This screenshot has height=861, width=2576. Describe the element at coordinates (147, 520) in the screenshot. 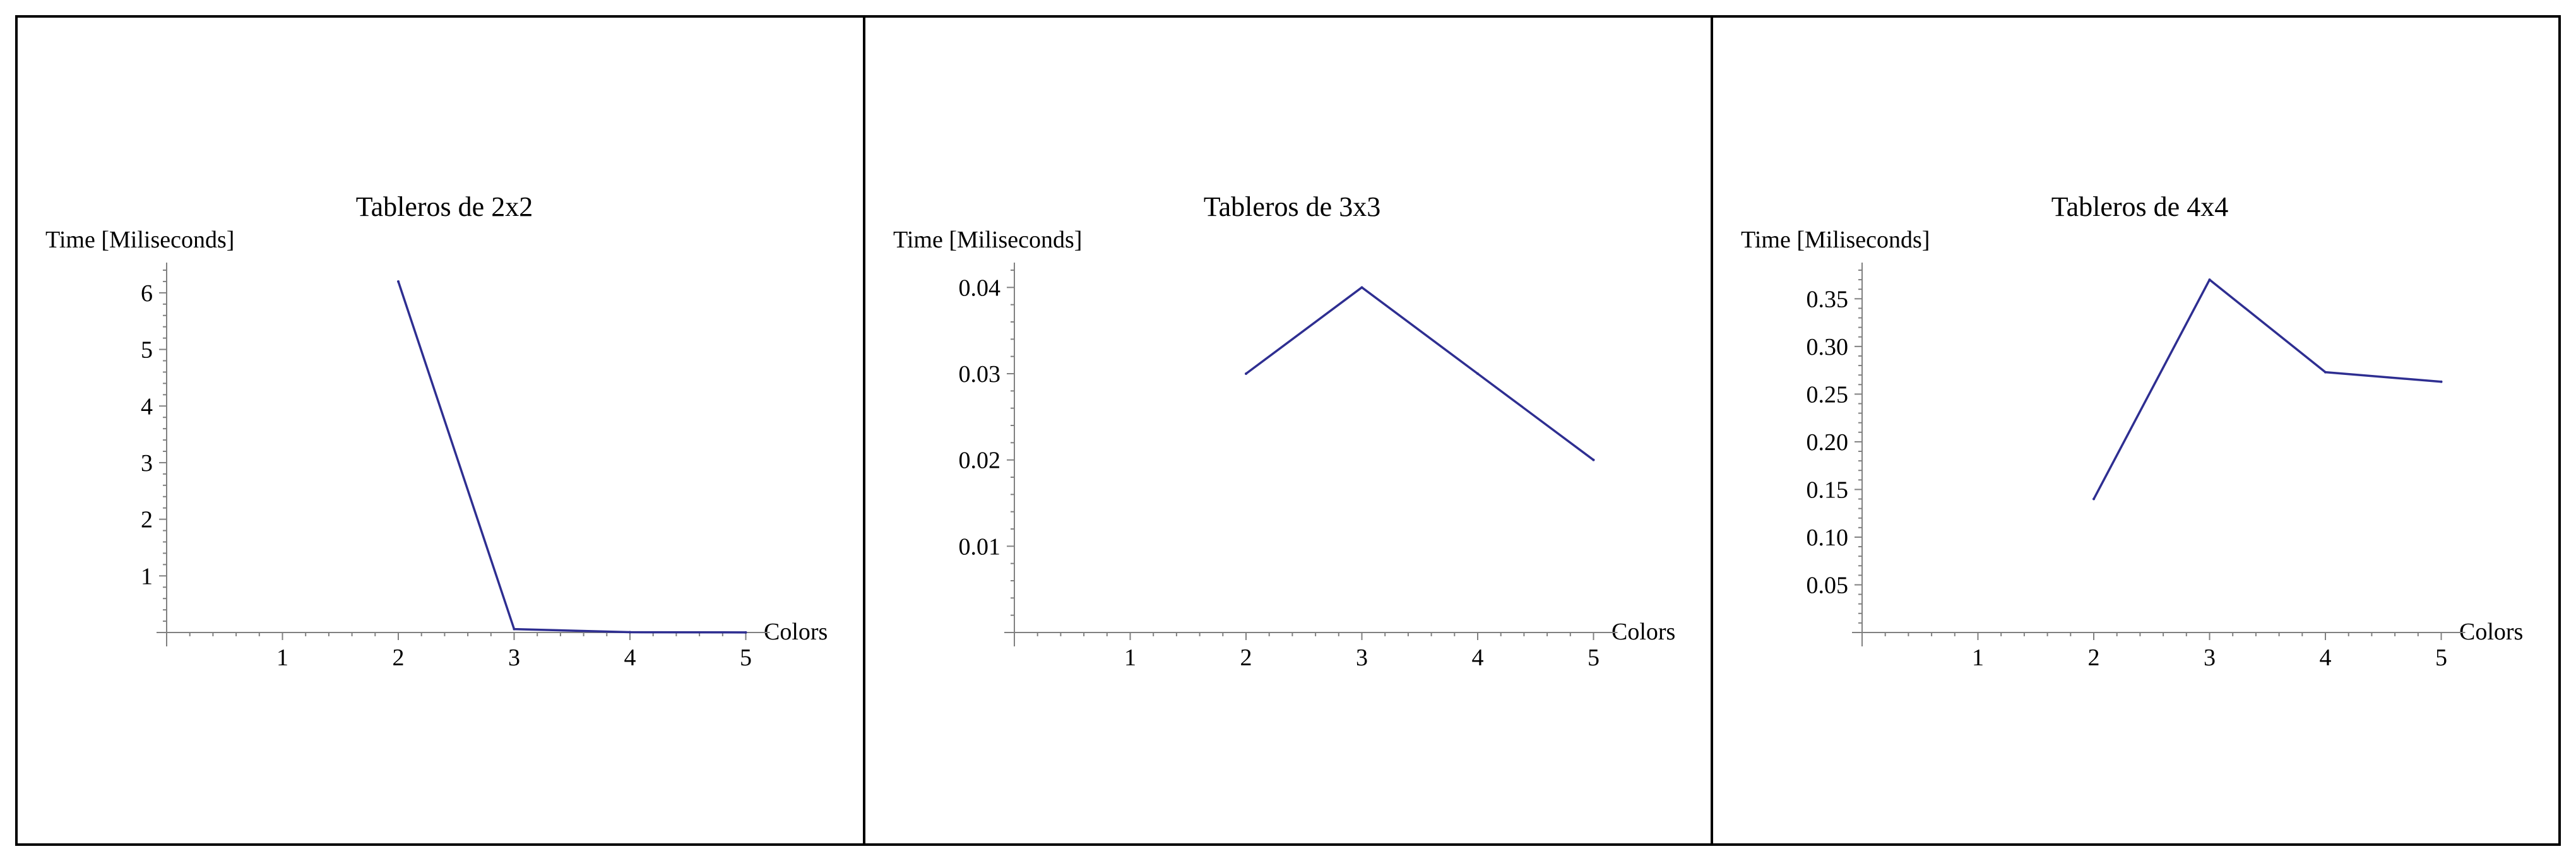

I see `y-tick-label: 2` at that location.